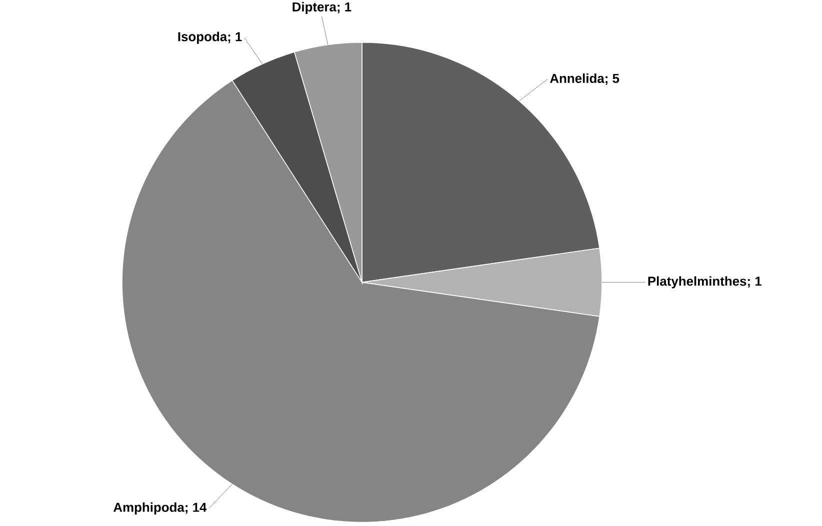 The height and width of the screenshot is (526, 822). What do you see at coordinates (585, 79) in the screenshot?
I see `slice-label: Annelida; 5` at bounding box center [585, 79].